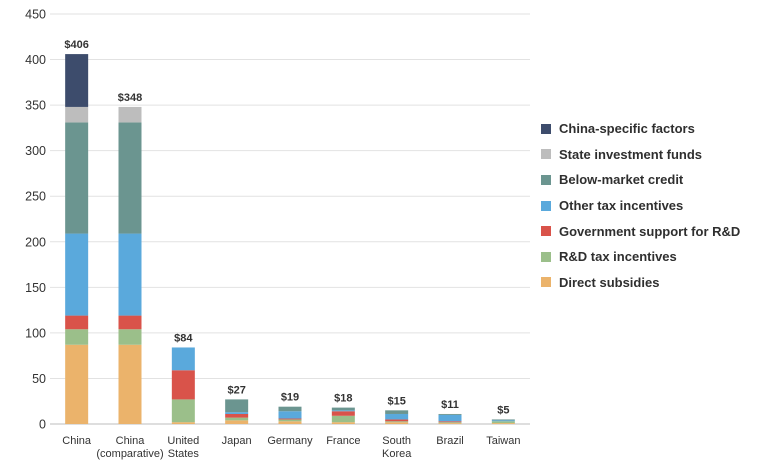 Image resolution: width=768 pixels, height=466 pixels. I want to click on legend-item: Direct subsidies, so click(640, 283).